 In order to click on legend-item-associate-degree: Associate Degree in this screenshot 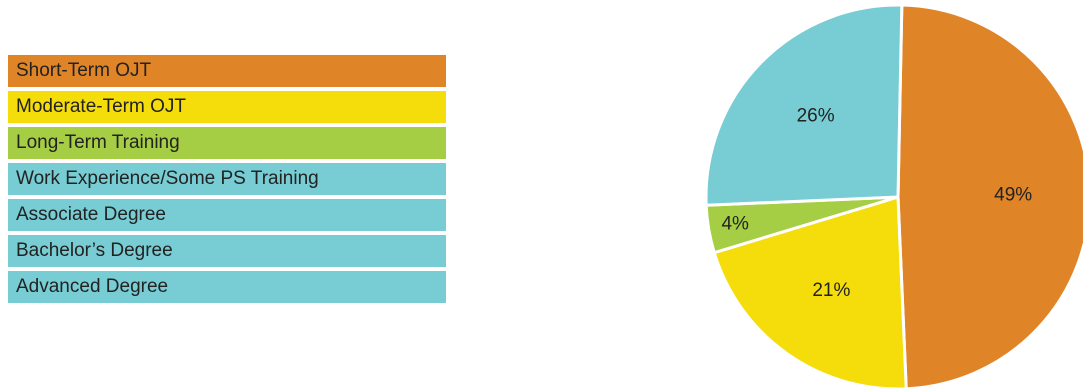, I will do `click(227, 215)`.